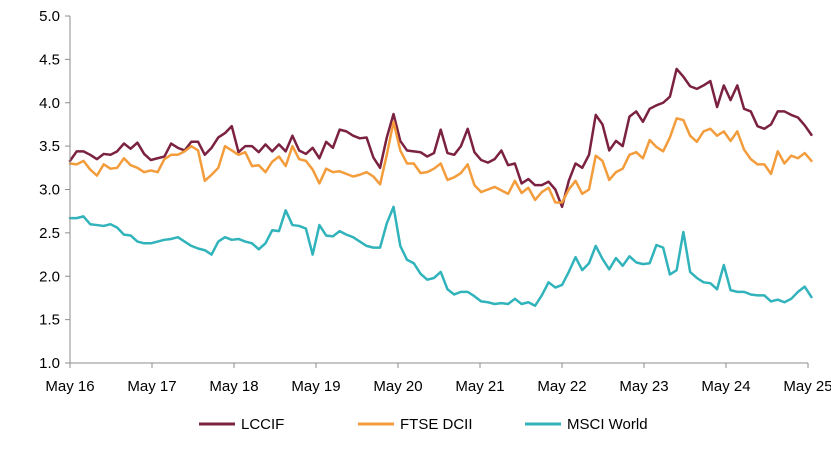  I want to click on x-tick-label: May 21, so click(479, 386).